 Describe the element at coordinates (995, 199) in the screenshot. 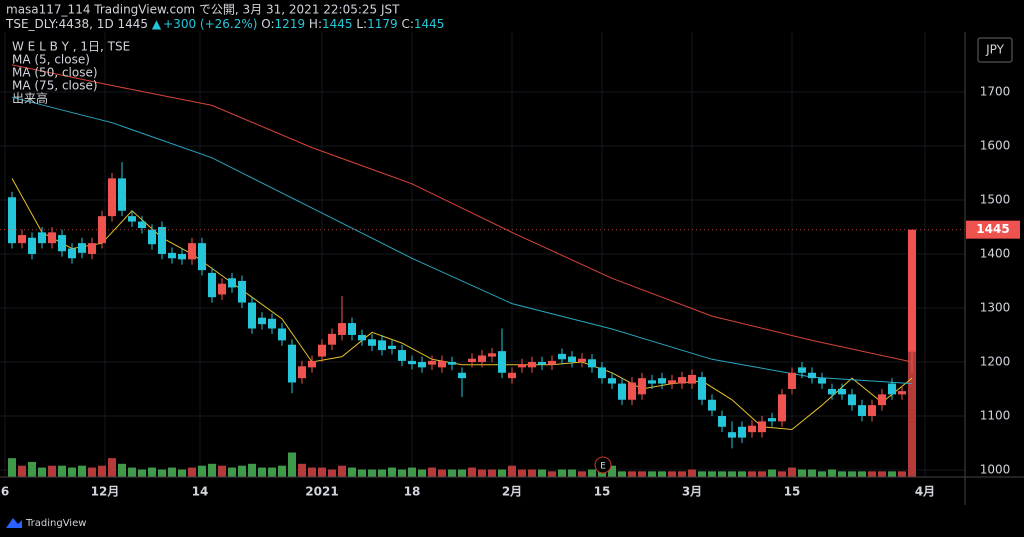

I see `y-tick-label: 1500` at that location.